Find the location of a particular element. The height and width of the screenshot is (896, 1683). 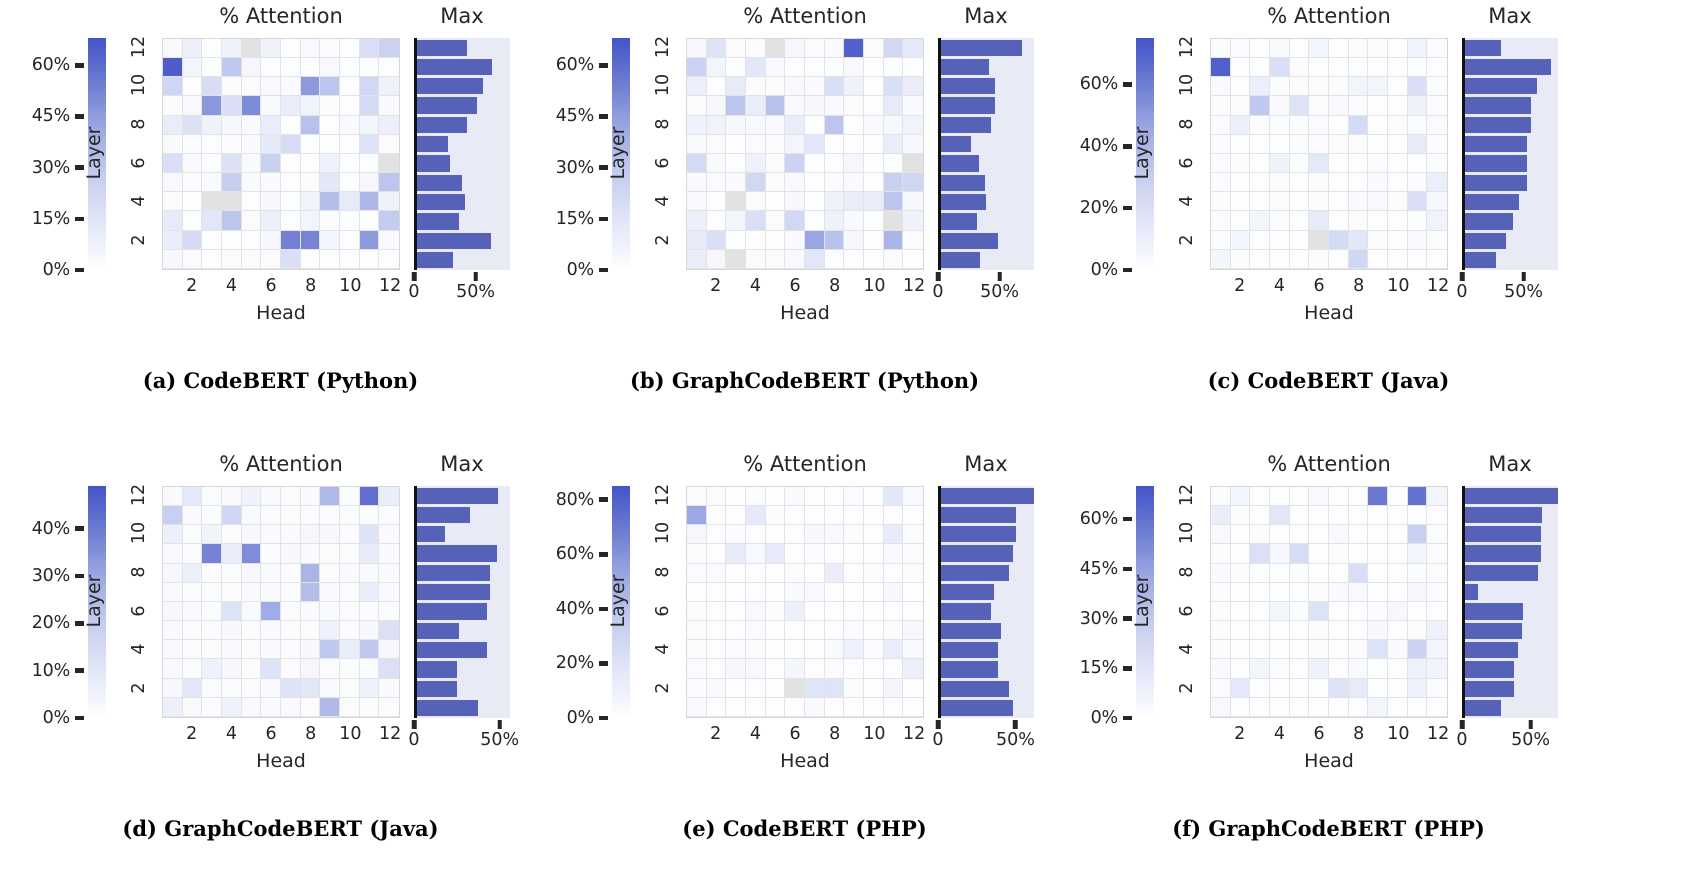

bar-x-tick: 0 is located at coordinates (1462, 292).